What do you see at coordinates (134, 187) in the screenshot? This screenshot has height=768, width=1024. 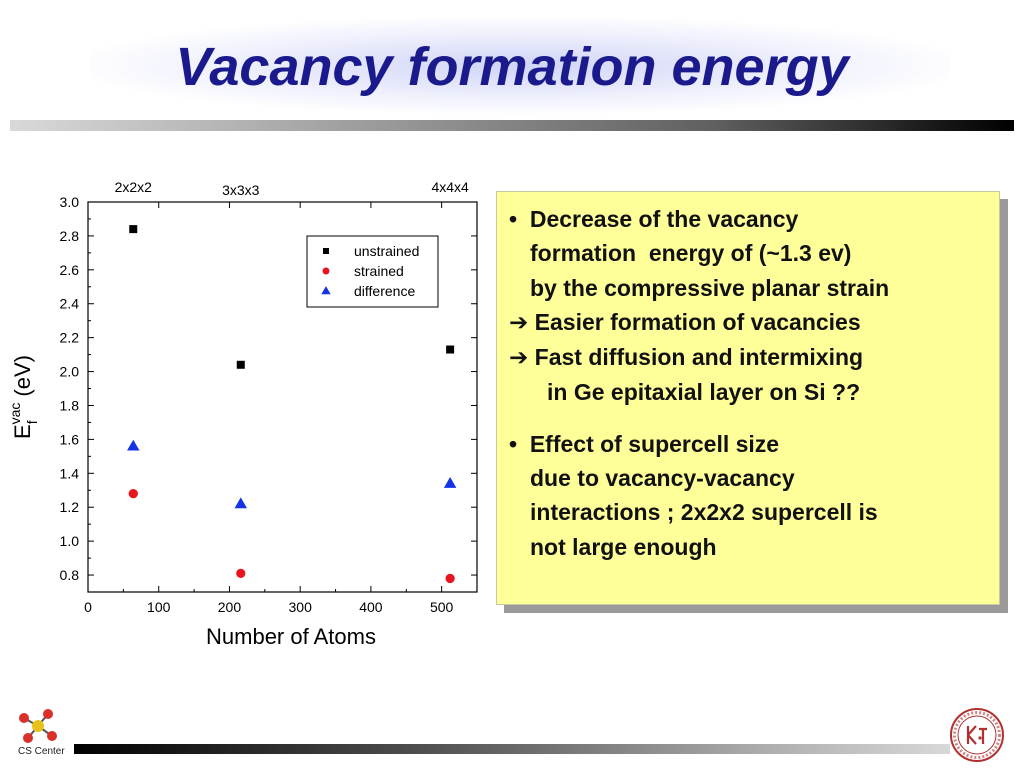 I see `supercell-label: 2x2x2` at bounding box center [134, 187].